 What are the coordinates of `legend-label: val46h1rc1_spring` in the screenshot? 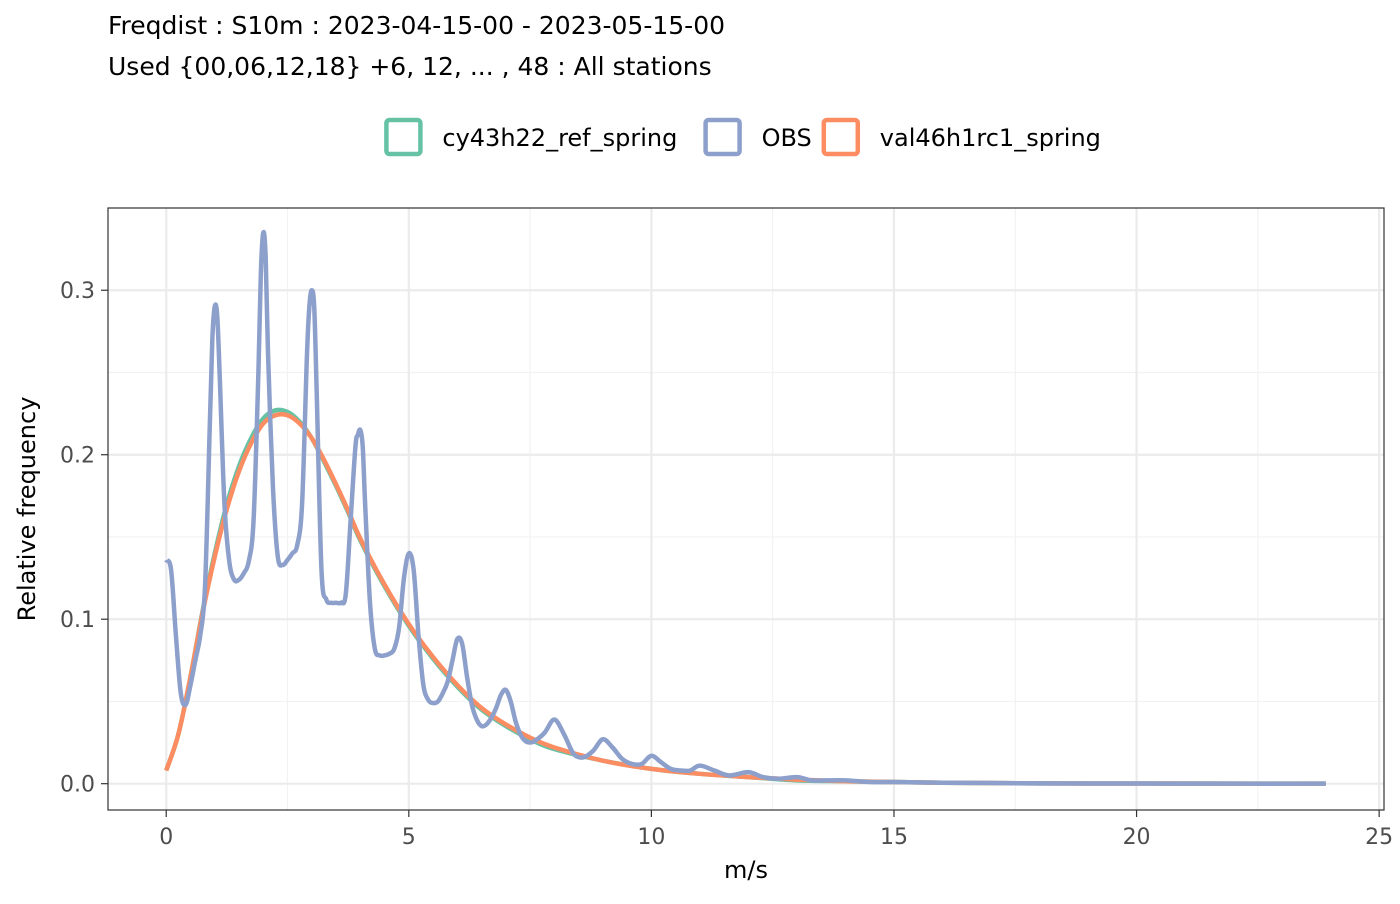 It's located at (990, 138).